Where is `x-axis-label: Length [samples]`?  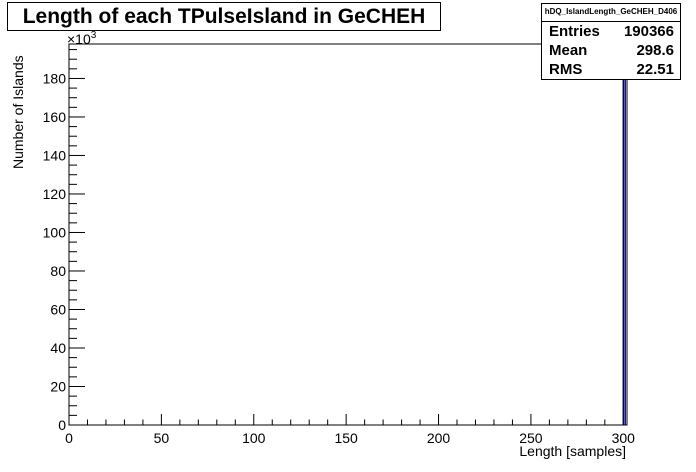
x-axis-label: Length [samples] is located at coordinates (572, 451).